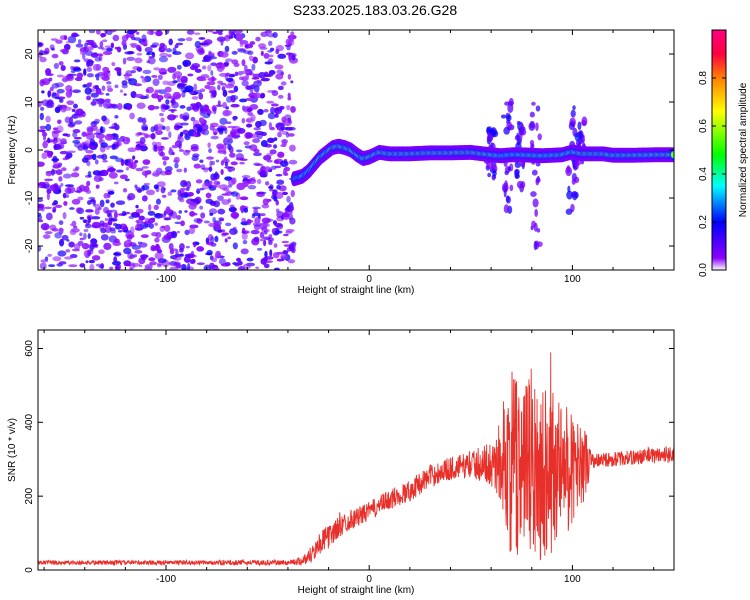 The height and width of the screenshot is (600, 750). What do you see at coordinates (12, 150) in the screenshot?
I see `spectrogram-ylabel: Frequency (Hz)` at bounding box center [12, 150].